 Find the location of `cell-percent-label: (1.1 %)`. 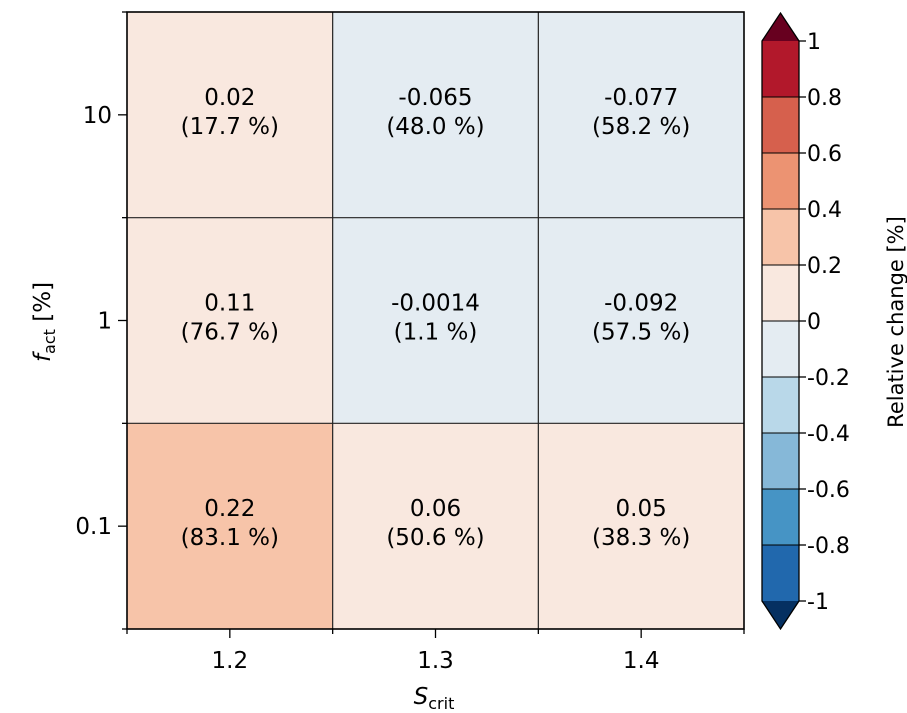

cell-percent-label: (1.1 %) is located at coordinates (436, 333).